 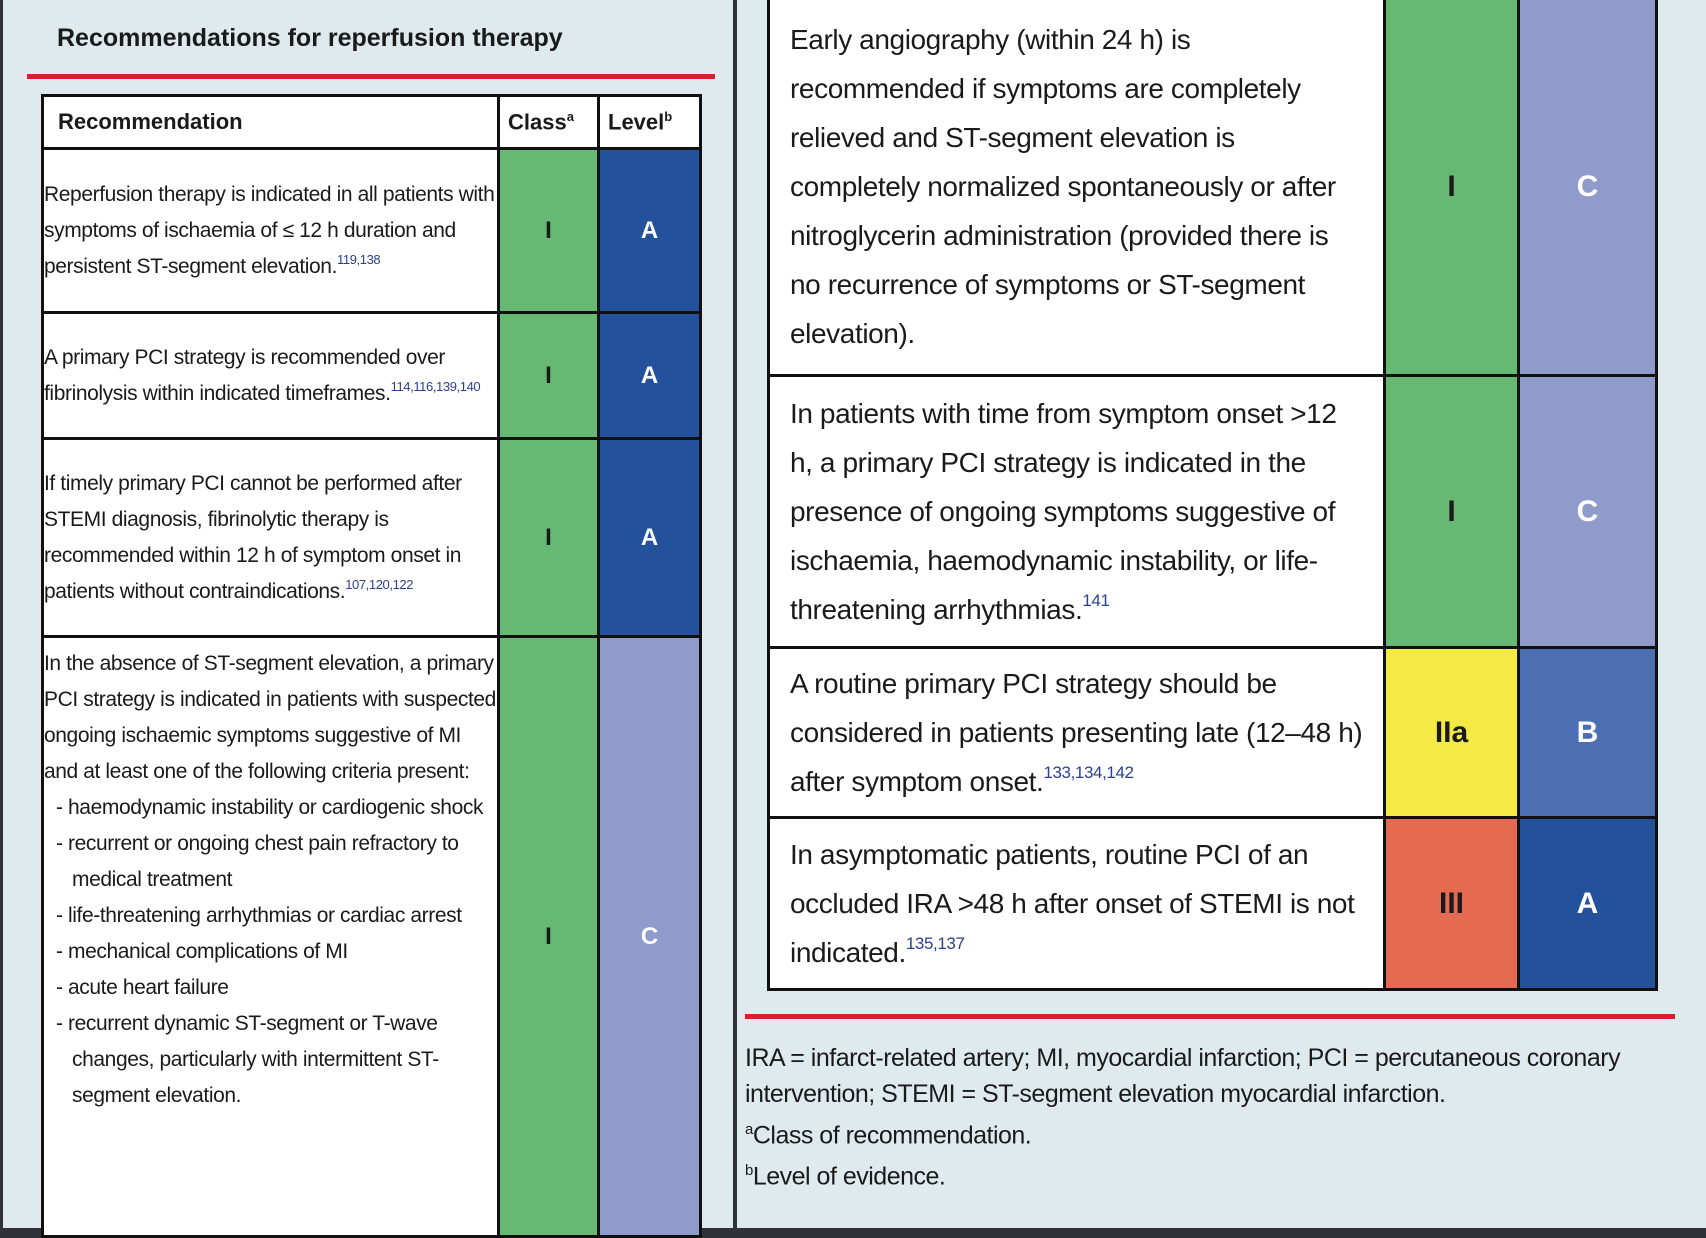 I want to click on footnote-a-marker: a, so click(x=749, y=1129).